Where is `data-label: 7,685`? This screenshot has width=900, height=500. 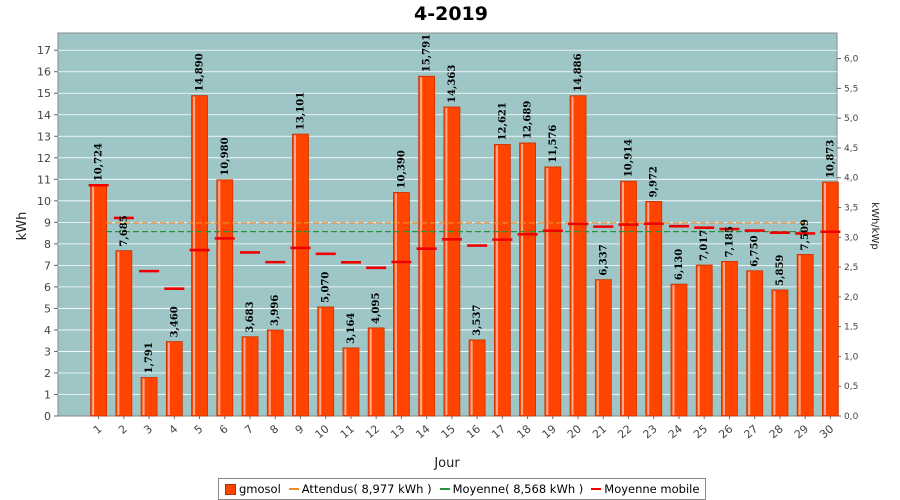
data-label: 7,685 is located at coordinates (124, 230).